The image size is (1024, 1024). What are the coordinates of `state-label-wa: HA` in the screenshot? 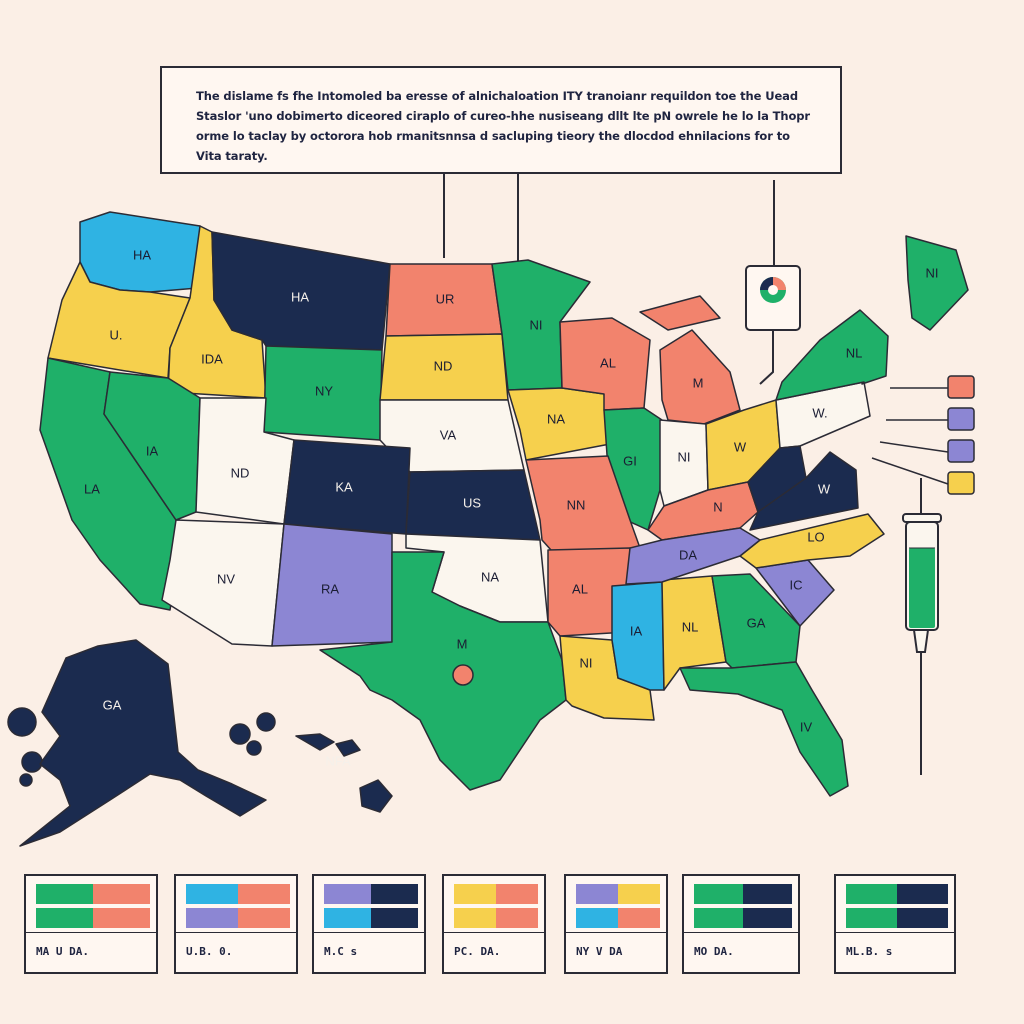 It's located at (142, 254).